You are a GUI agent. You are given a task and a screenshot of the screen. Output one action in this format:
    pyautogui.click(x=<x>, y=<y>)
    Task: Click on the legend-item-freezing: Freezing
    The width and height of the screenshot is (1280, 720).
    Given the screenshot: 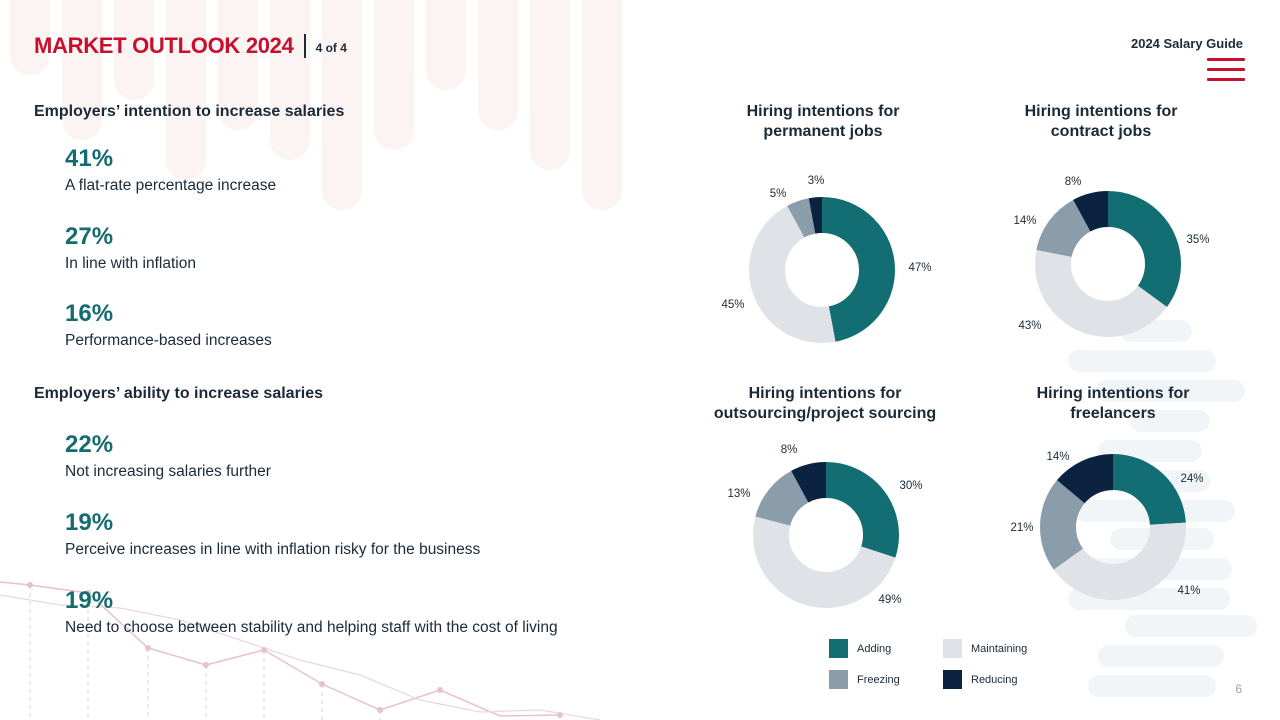 What is the action you would take?
    pyautogui.click(x=864, y=679)
    